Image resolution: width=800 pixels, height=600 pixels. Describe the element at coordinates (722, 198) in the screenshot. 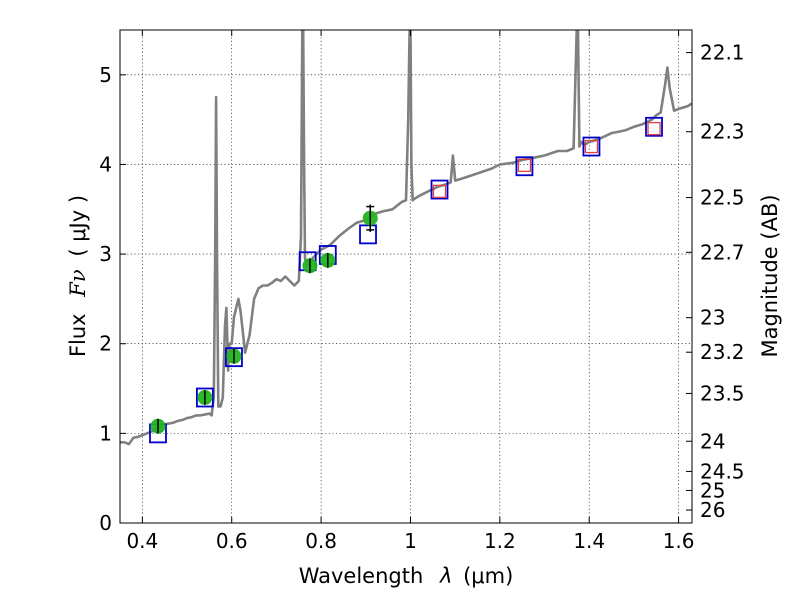

I see `mag-tick-label: 22.5` at that location.